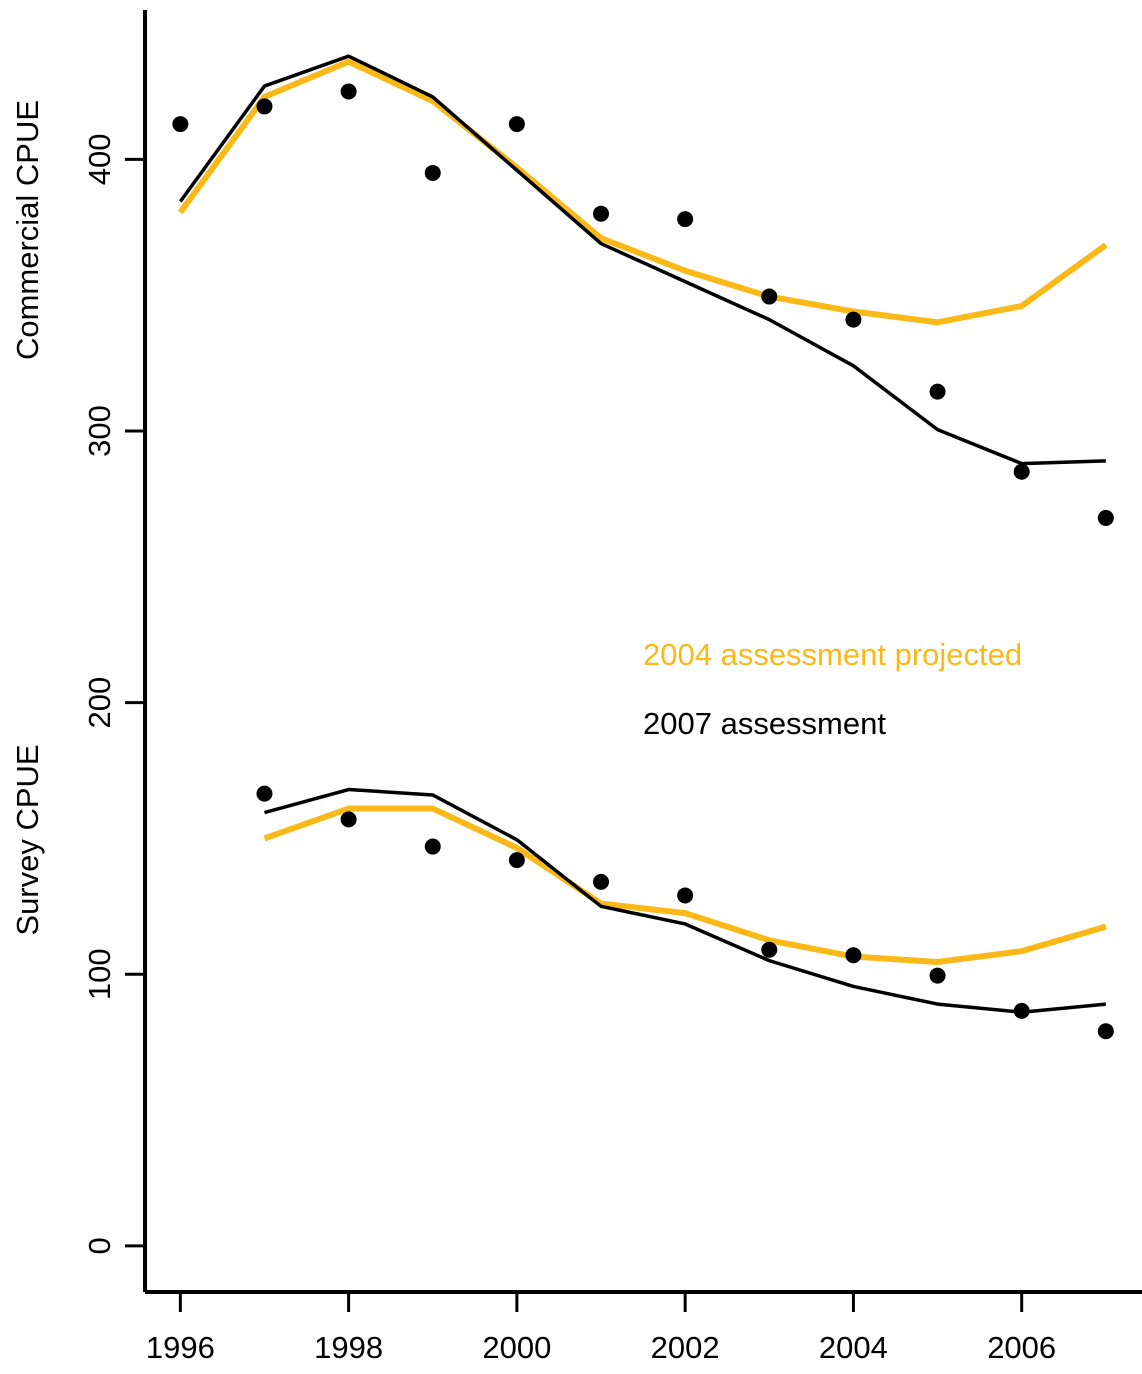 This screenshot has width=1142, height=1374. I want to click on x-tick-label: 2000, so click(516, 1347).